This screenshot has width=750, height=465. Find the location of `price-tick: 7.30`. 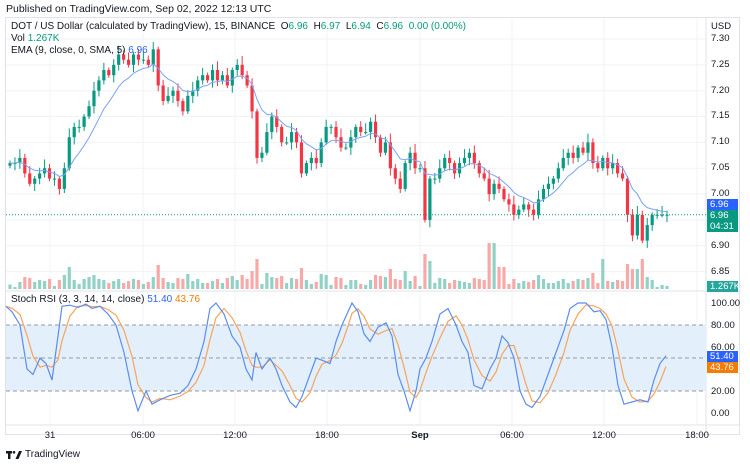

price-tick: 7.30 is located at coordinates (720, 38).